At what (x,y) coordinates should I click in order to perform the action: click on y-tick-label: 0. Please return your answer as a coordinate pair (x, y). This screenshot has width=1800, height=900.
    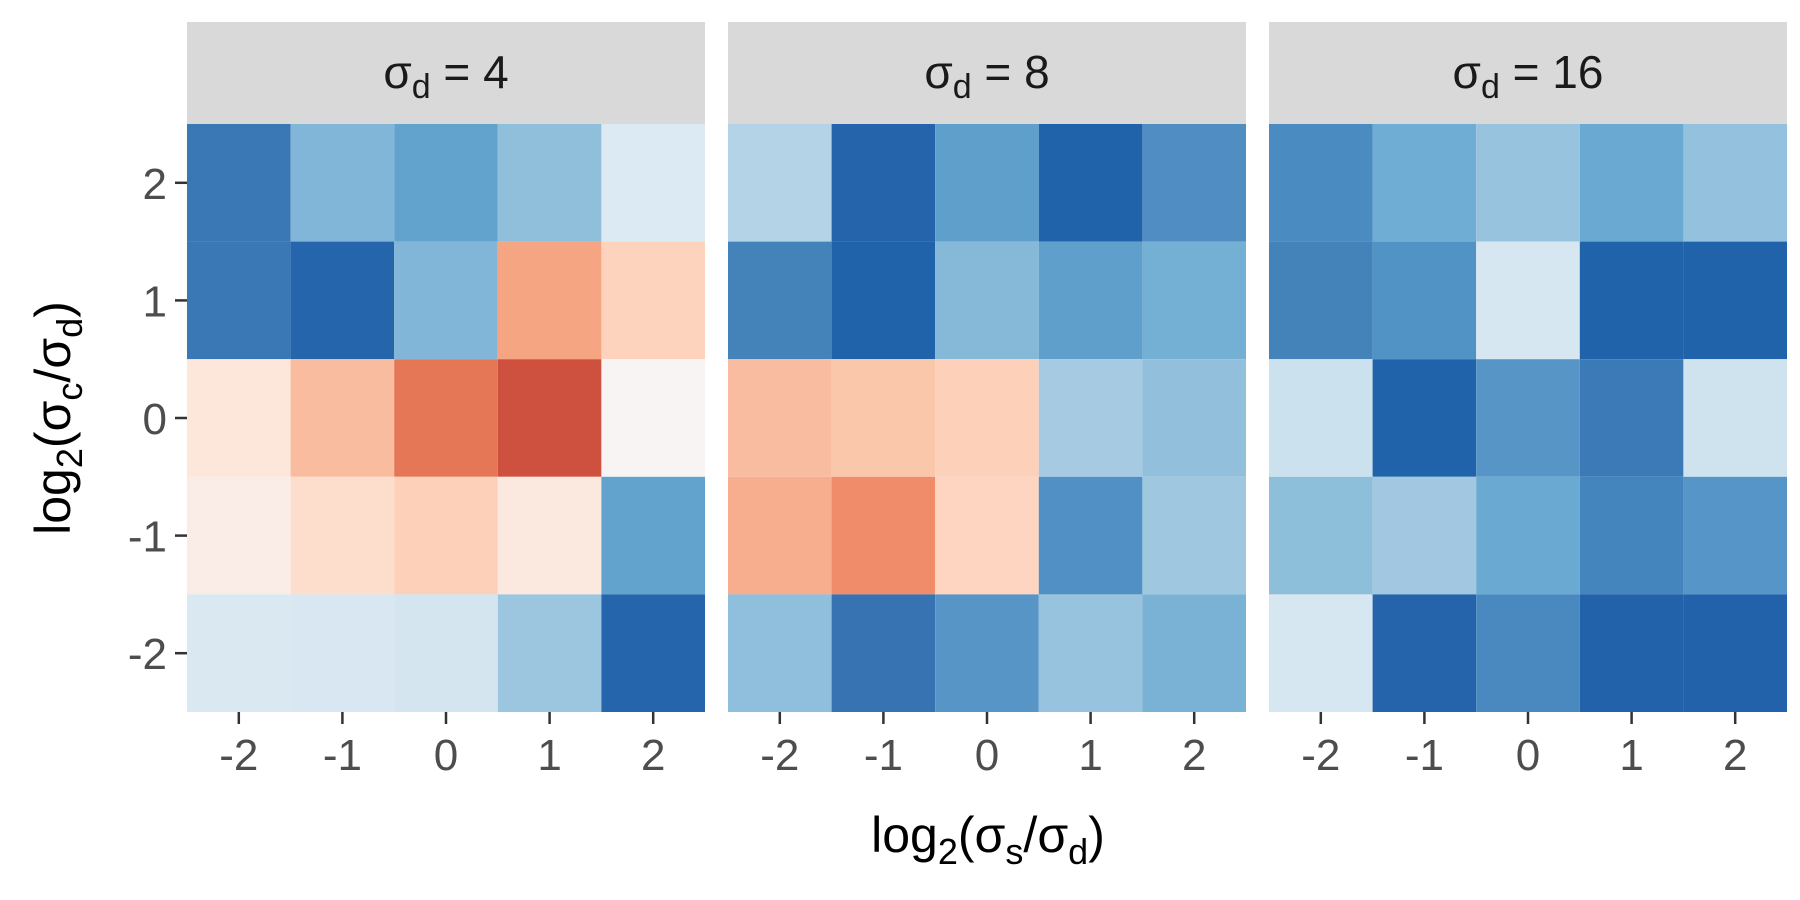
    Looking at the image, I should click on (155, 419).